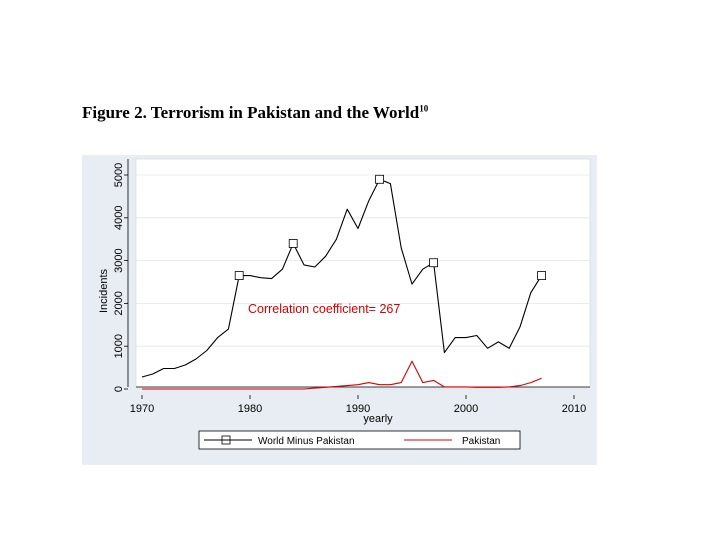  I want to click on y-tick-label-2000: 2000, so click(119, 303).